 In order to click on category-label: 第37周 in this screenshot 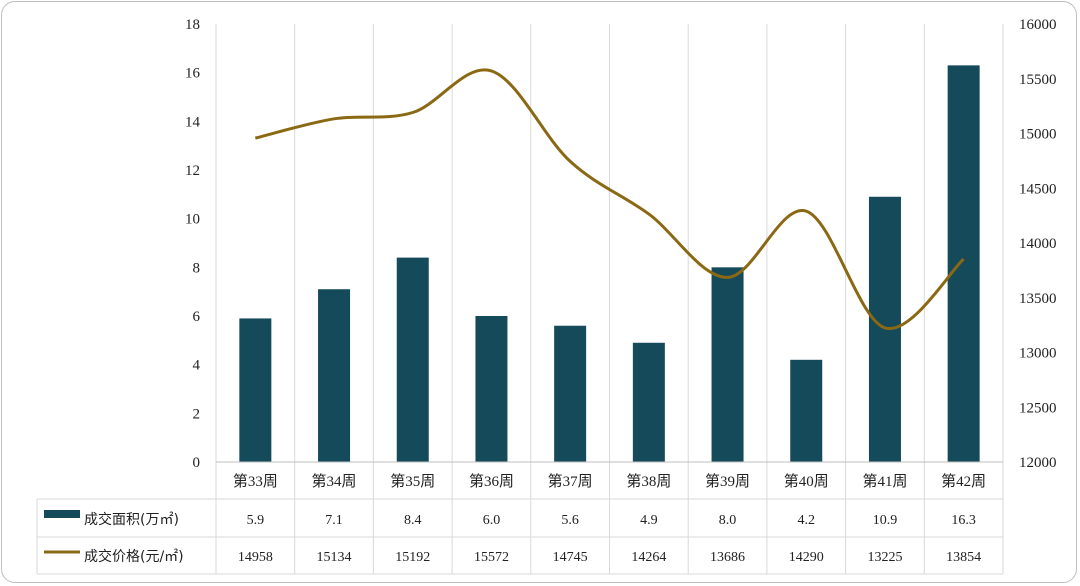, I will do `click(570, 481)`.